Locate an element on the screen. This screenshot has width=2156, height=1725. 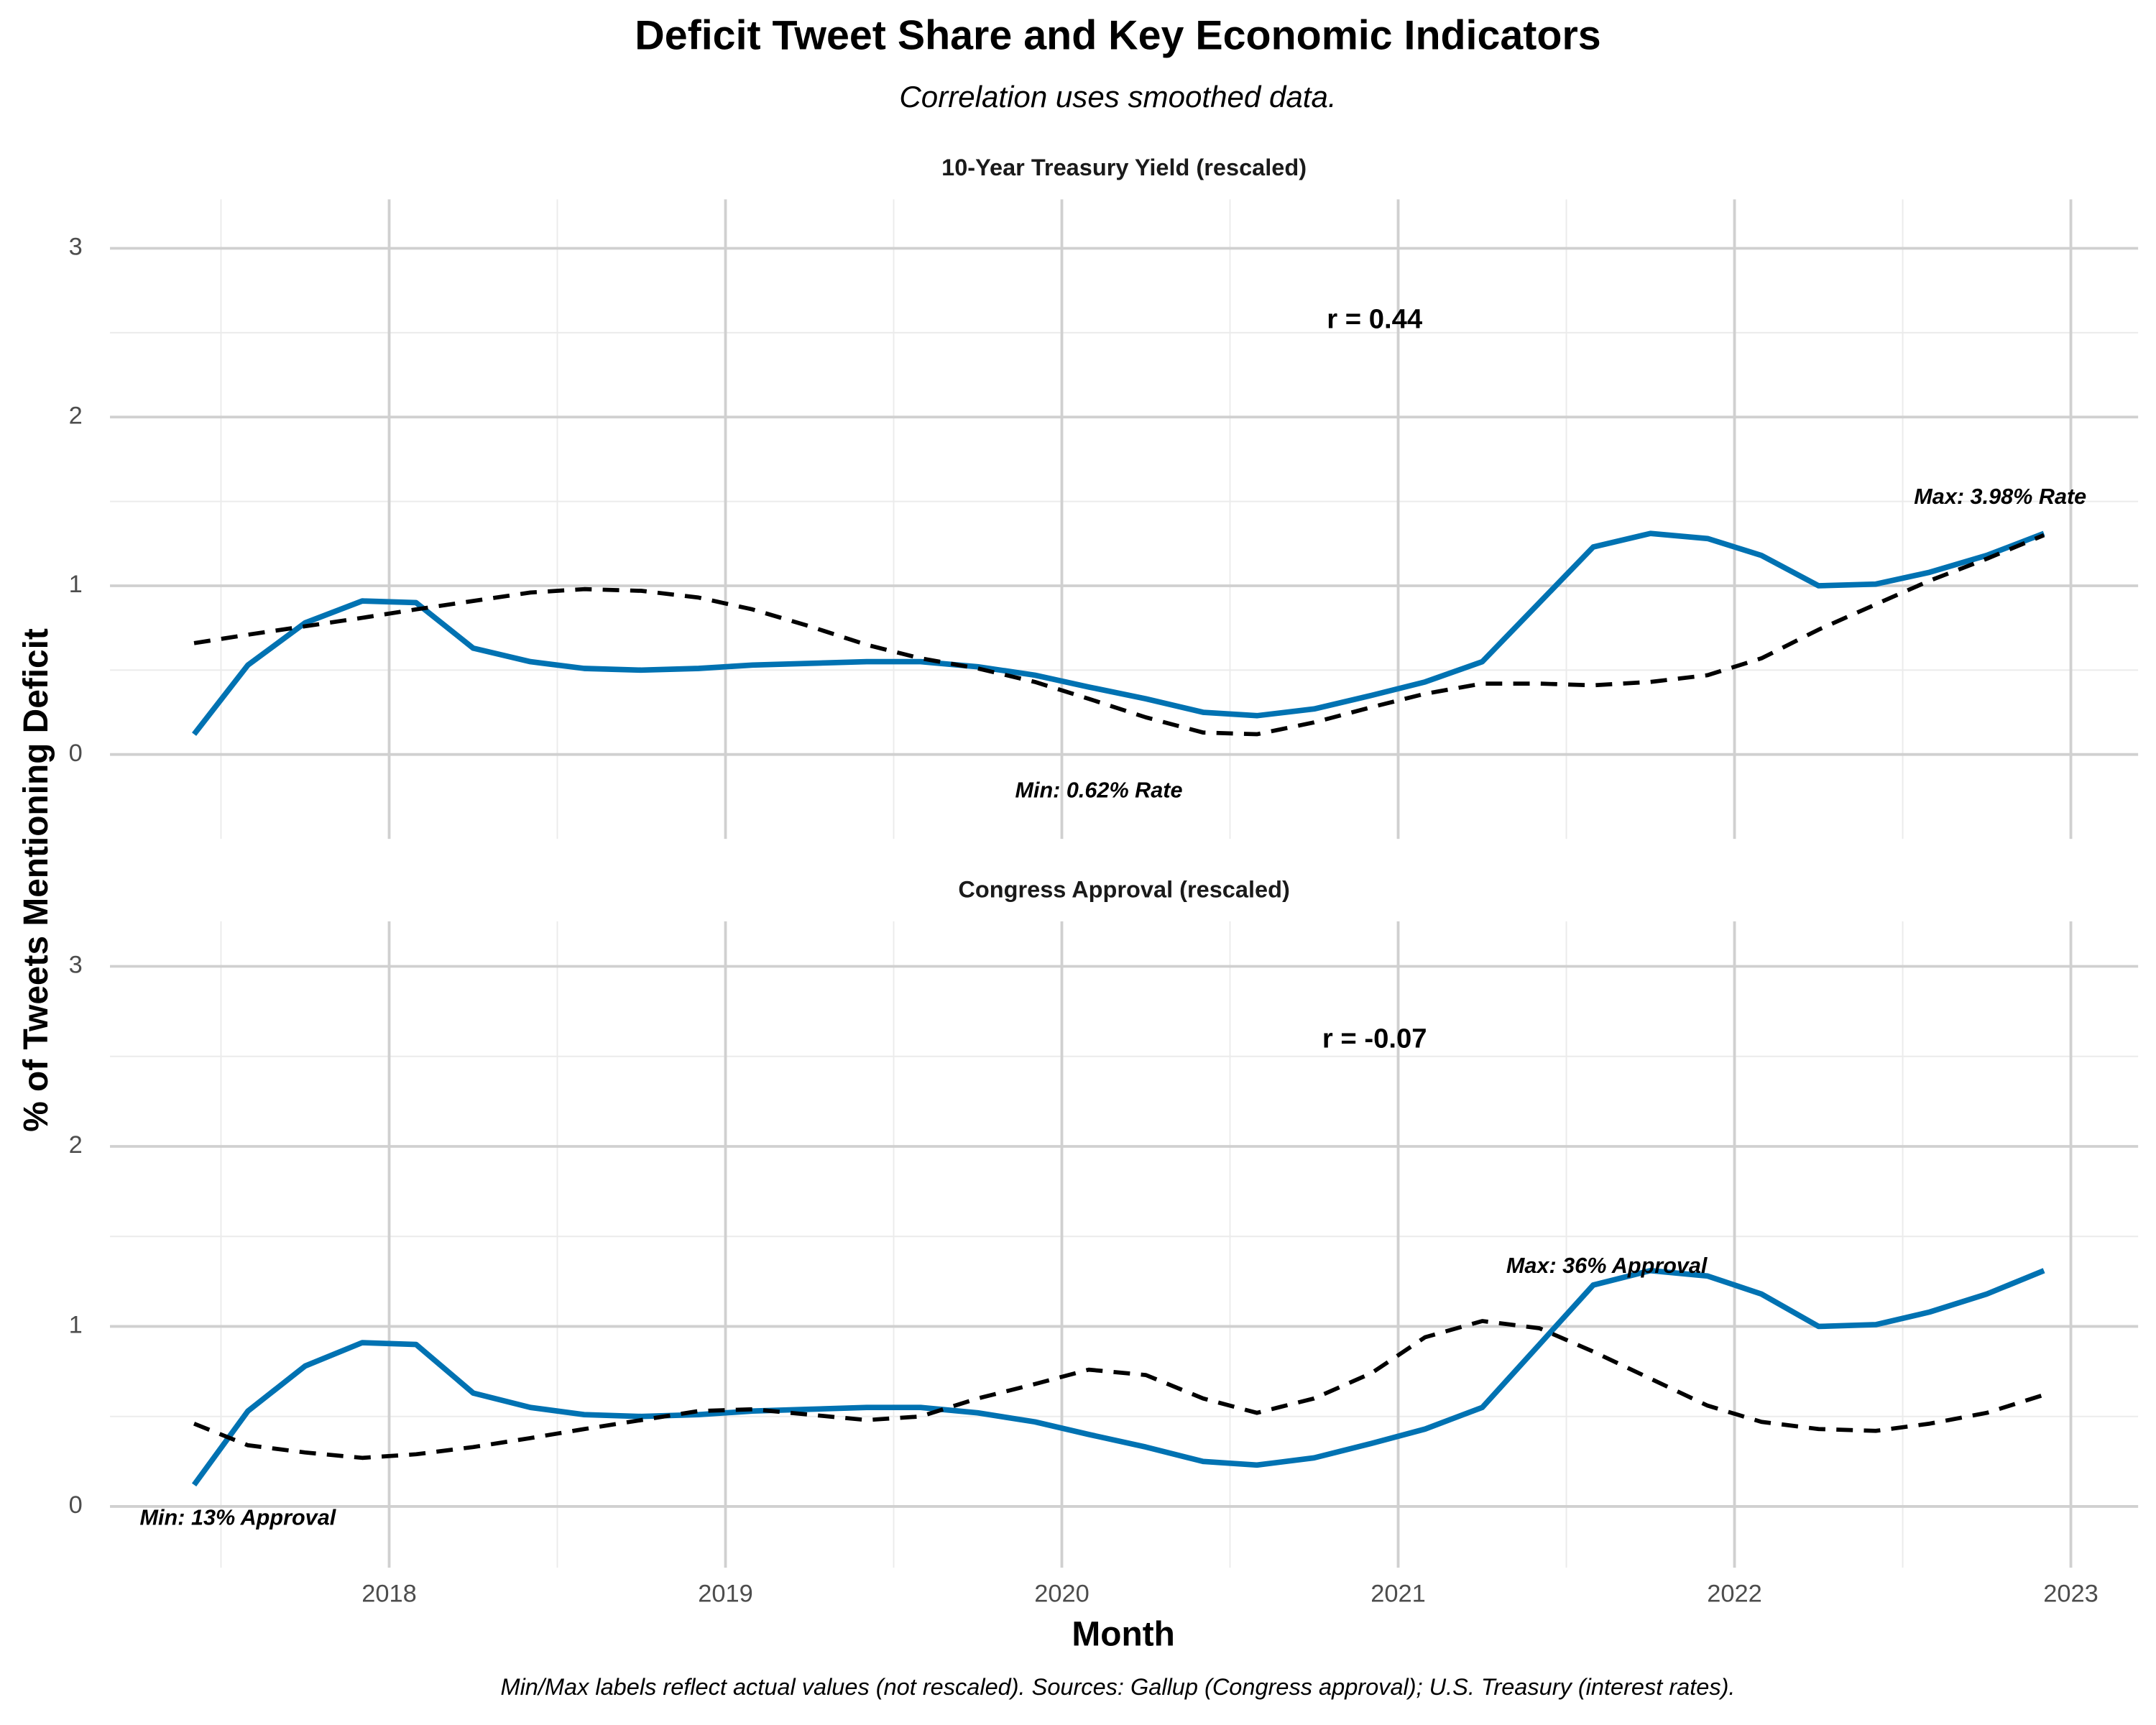
annotation: Max: 36% Approval is located at coordinates (1607, 1266).